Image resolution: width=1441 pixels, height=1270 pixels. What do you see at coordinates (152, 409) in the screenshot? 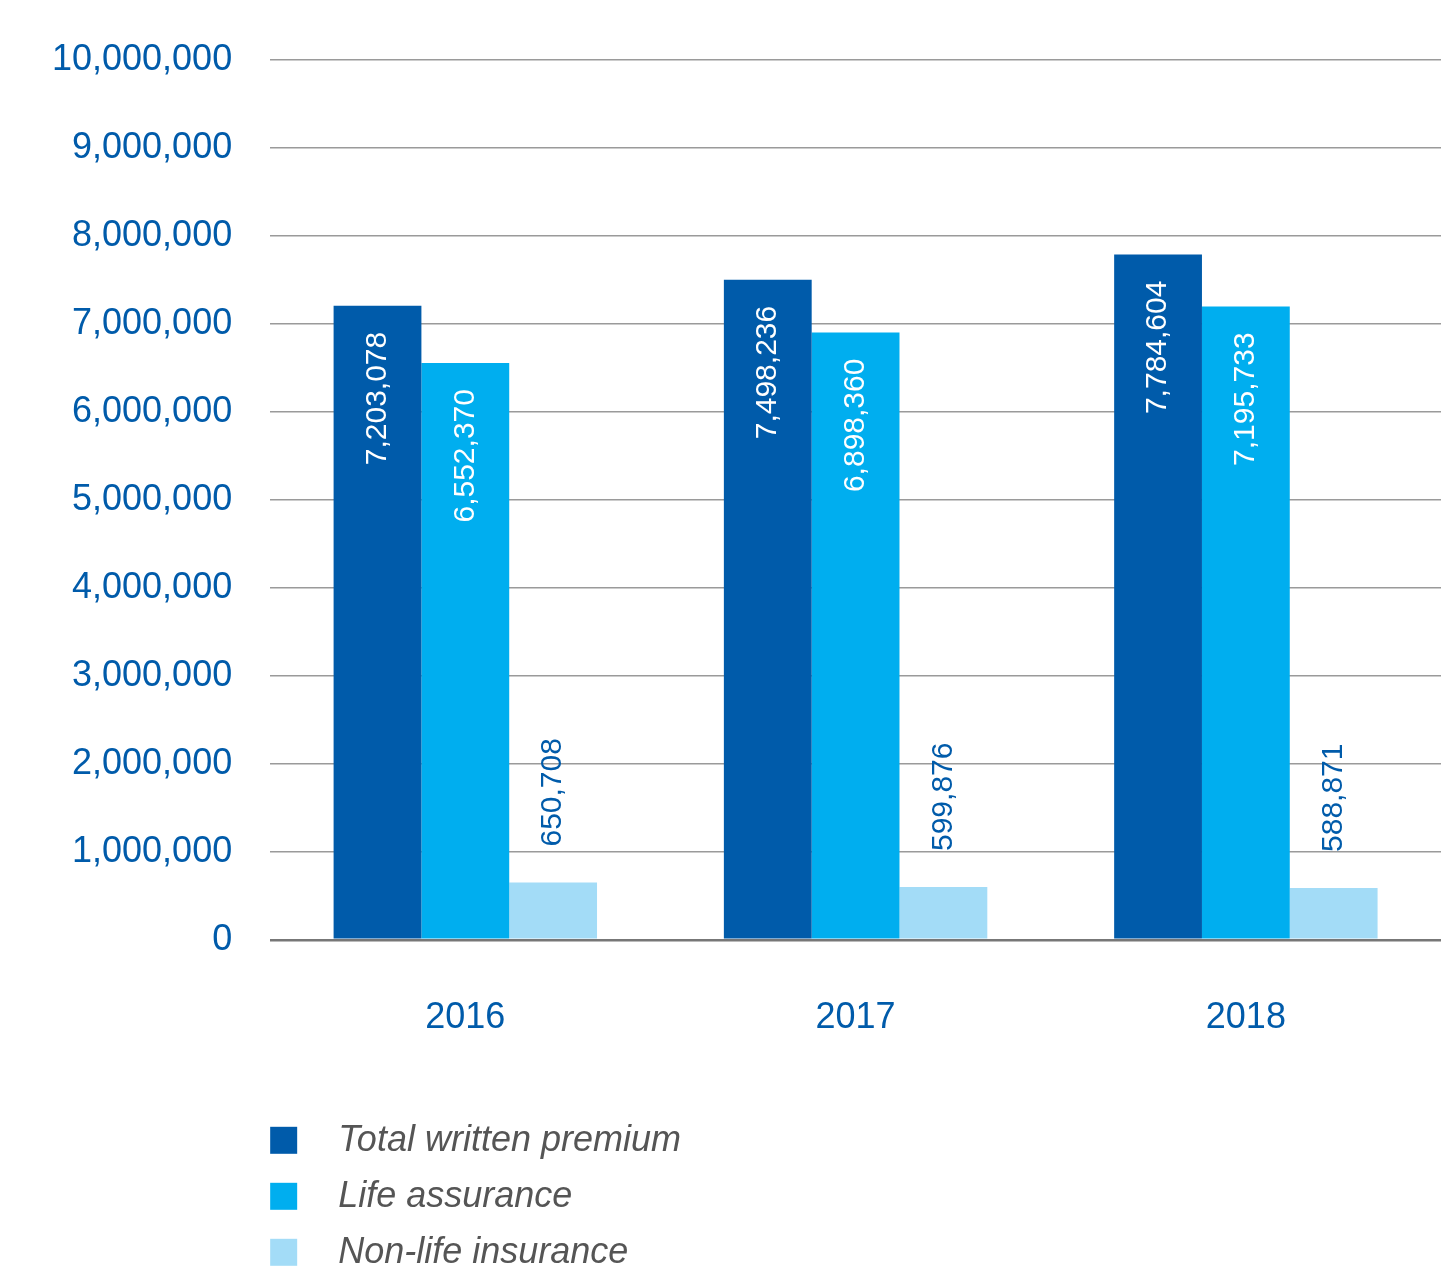
I see `y-tick-label: 6,000,000` at bounding box center [152, 409].